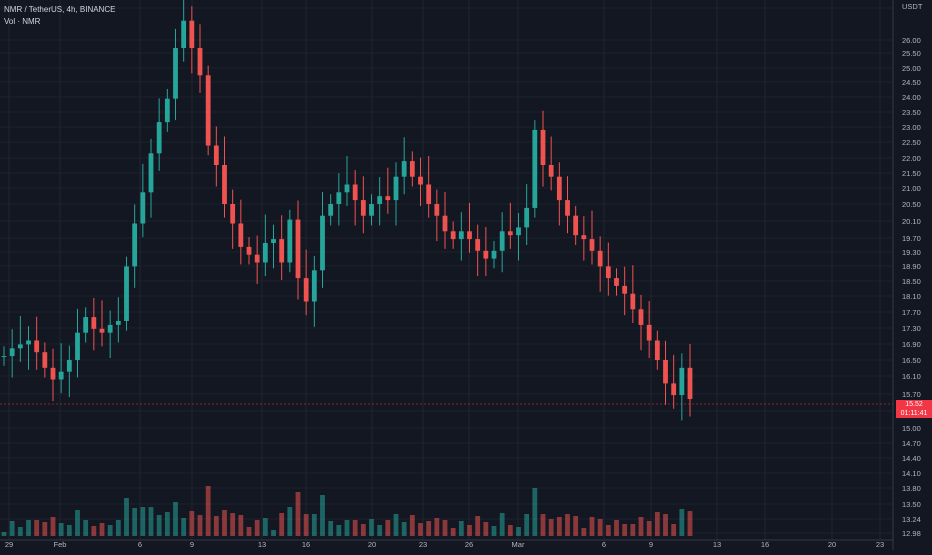  What do you see at coordinates (832, 544) in the screenshot?
I see `x-tick-label: 20` at bounding box center [832, 544].